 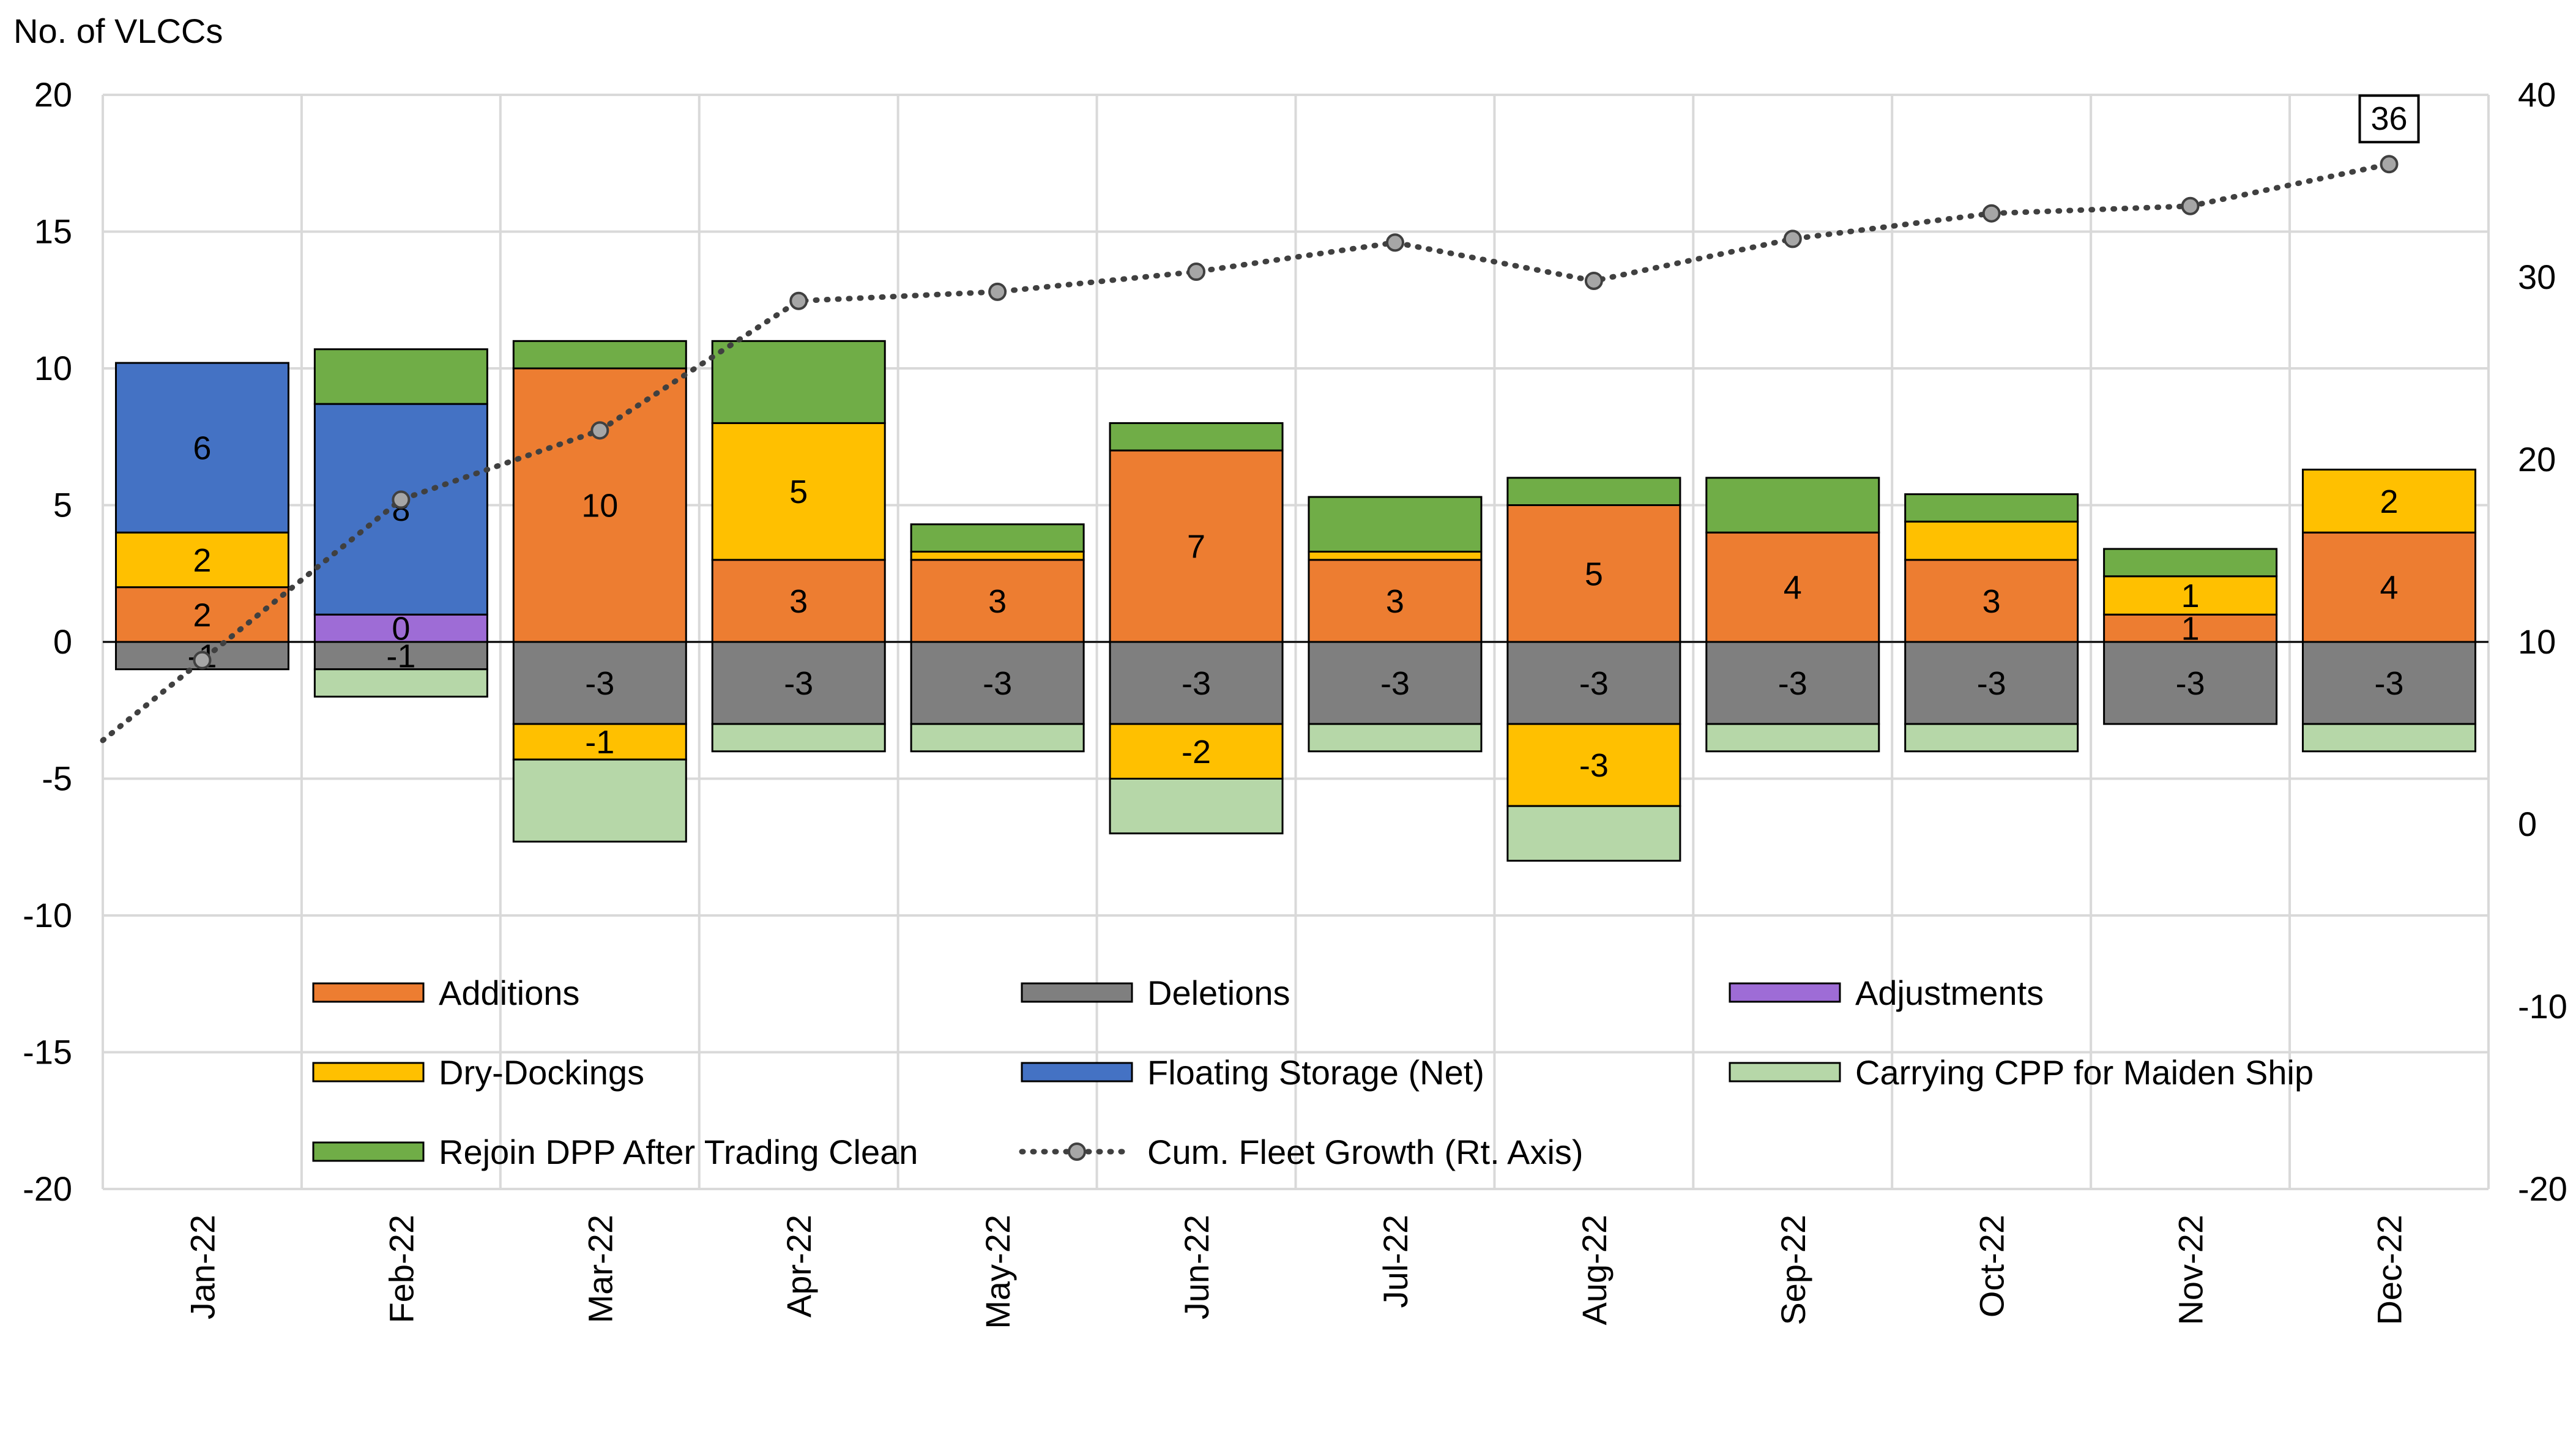 I want to click on y-tick-label: 15, so click(x=53, y=231).